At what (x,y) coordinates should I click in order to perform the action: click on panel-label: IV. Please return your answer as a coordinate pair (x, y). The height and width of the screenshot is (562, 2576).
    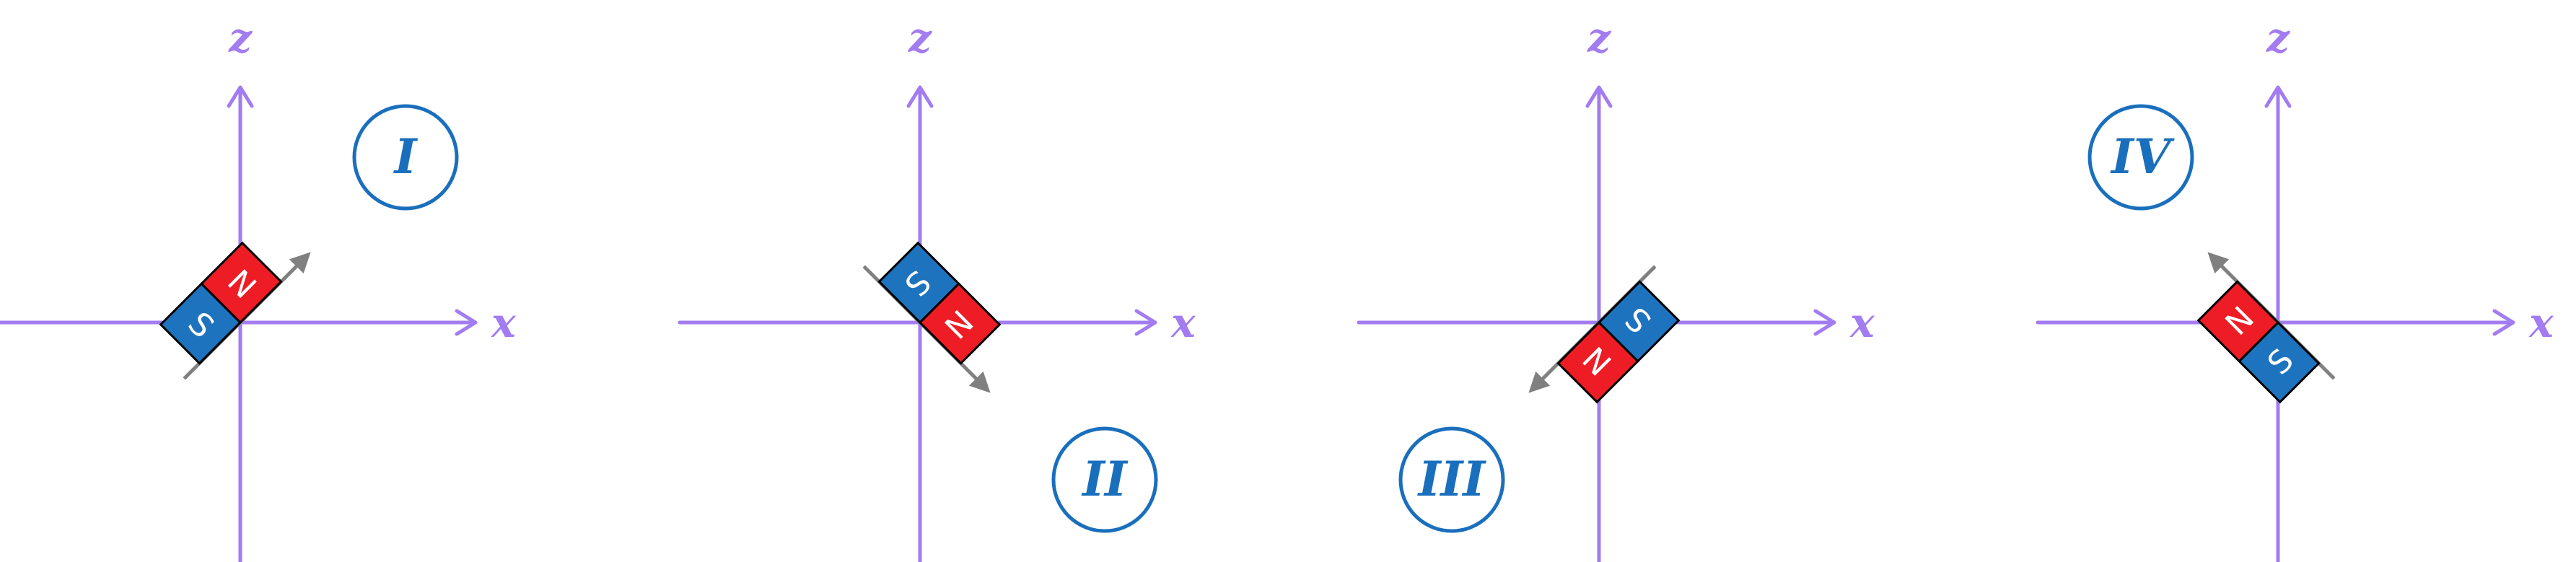
    Looking at the image, I should click on (2142, 156).